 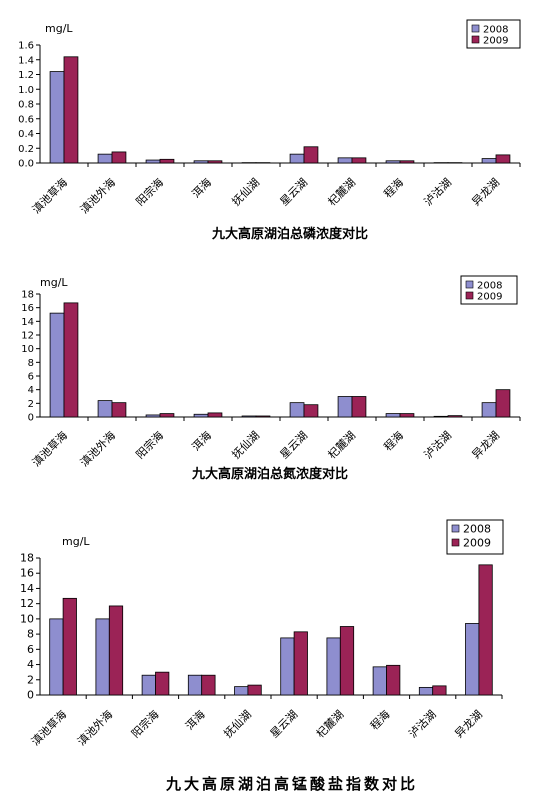 I want to click on y-tick-label: 1.2, so click(x=26, y=75).